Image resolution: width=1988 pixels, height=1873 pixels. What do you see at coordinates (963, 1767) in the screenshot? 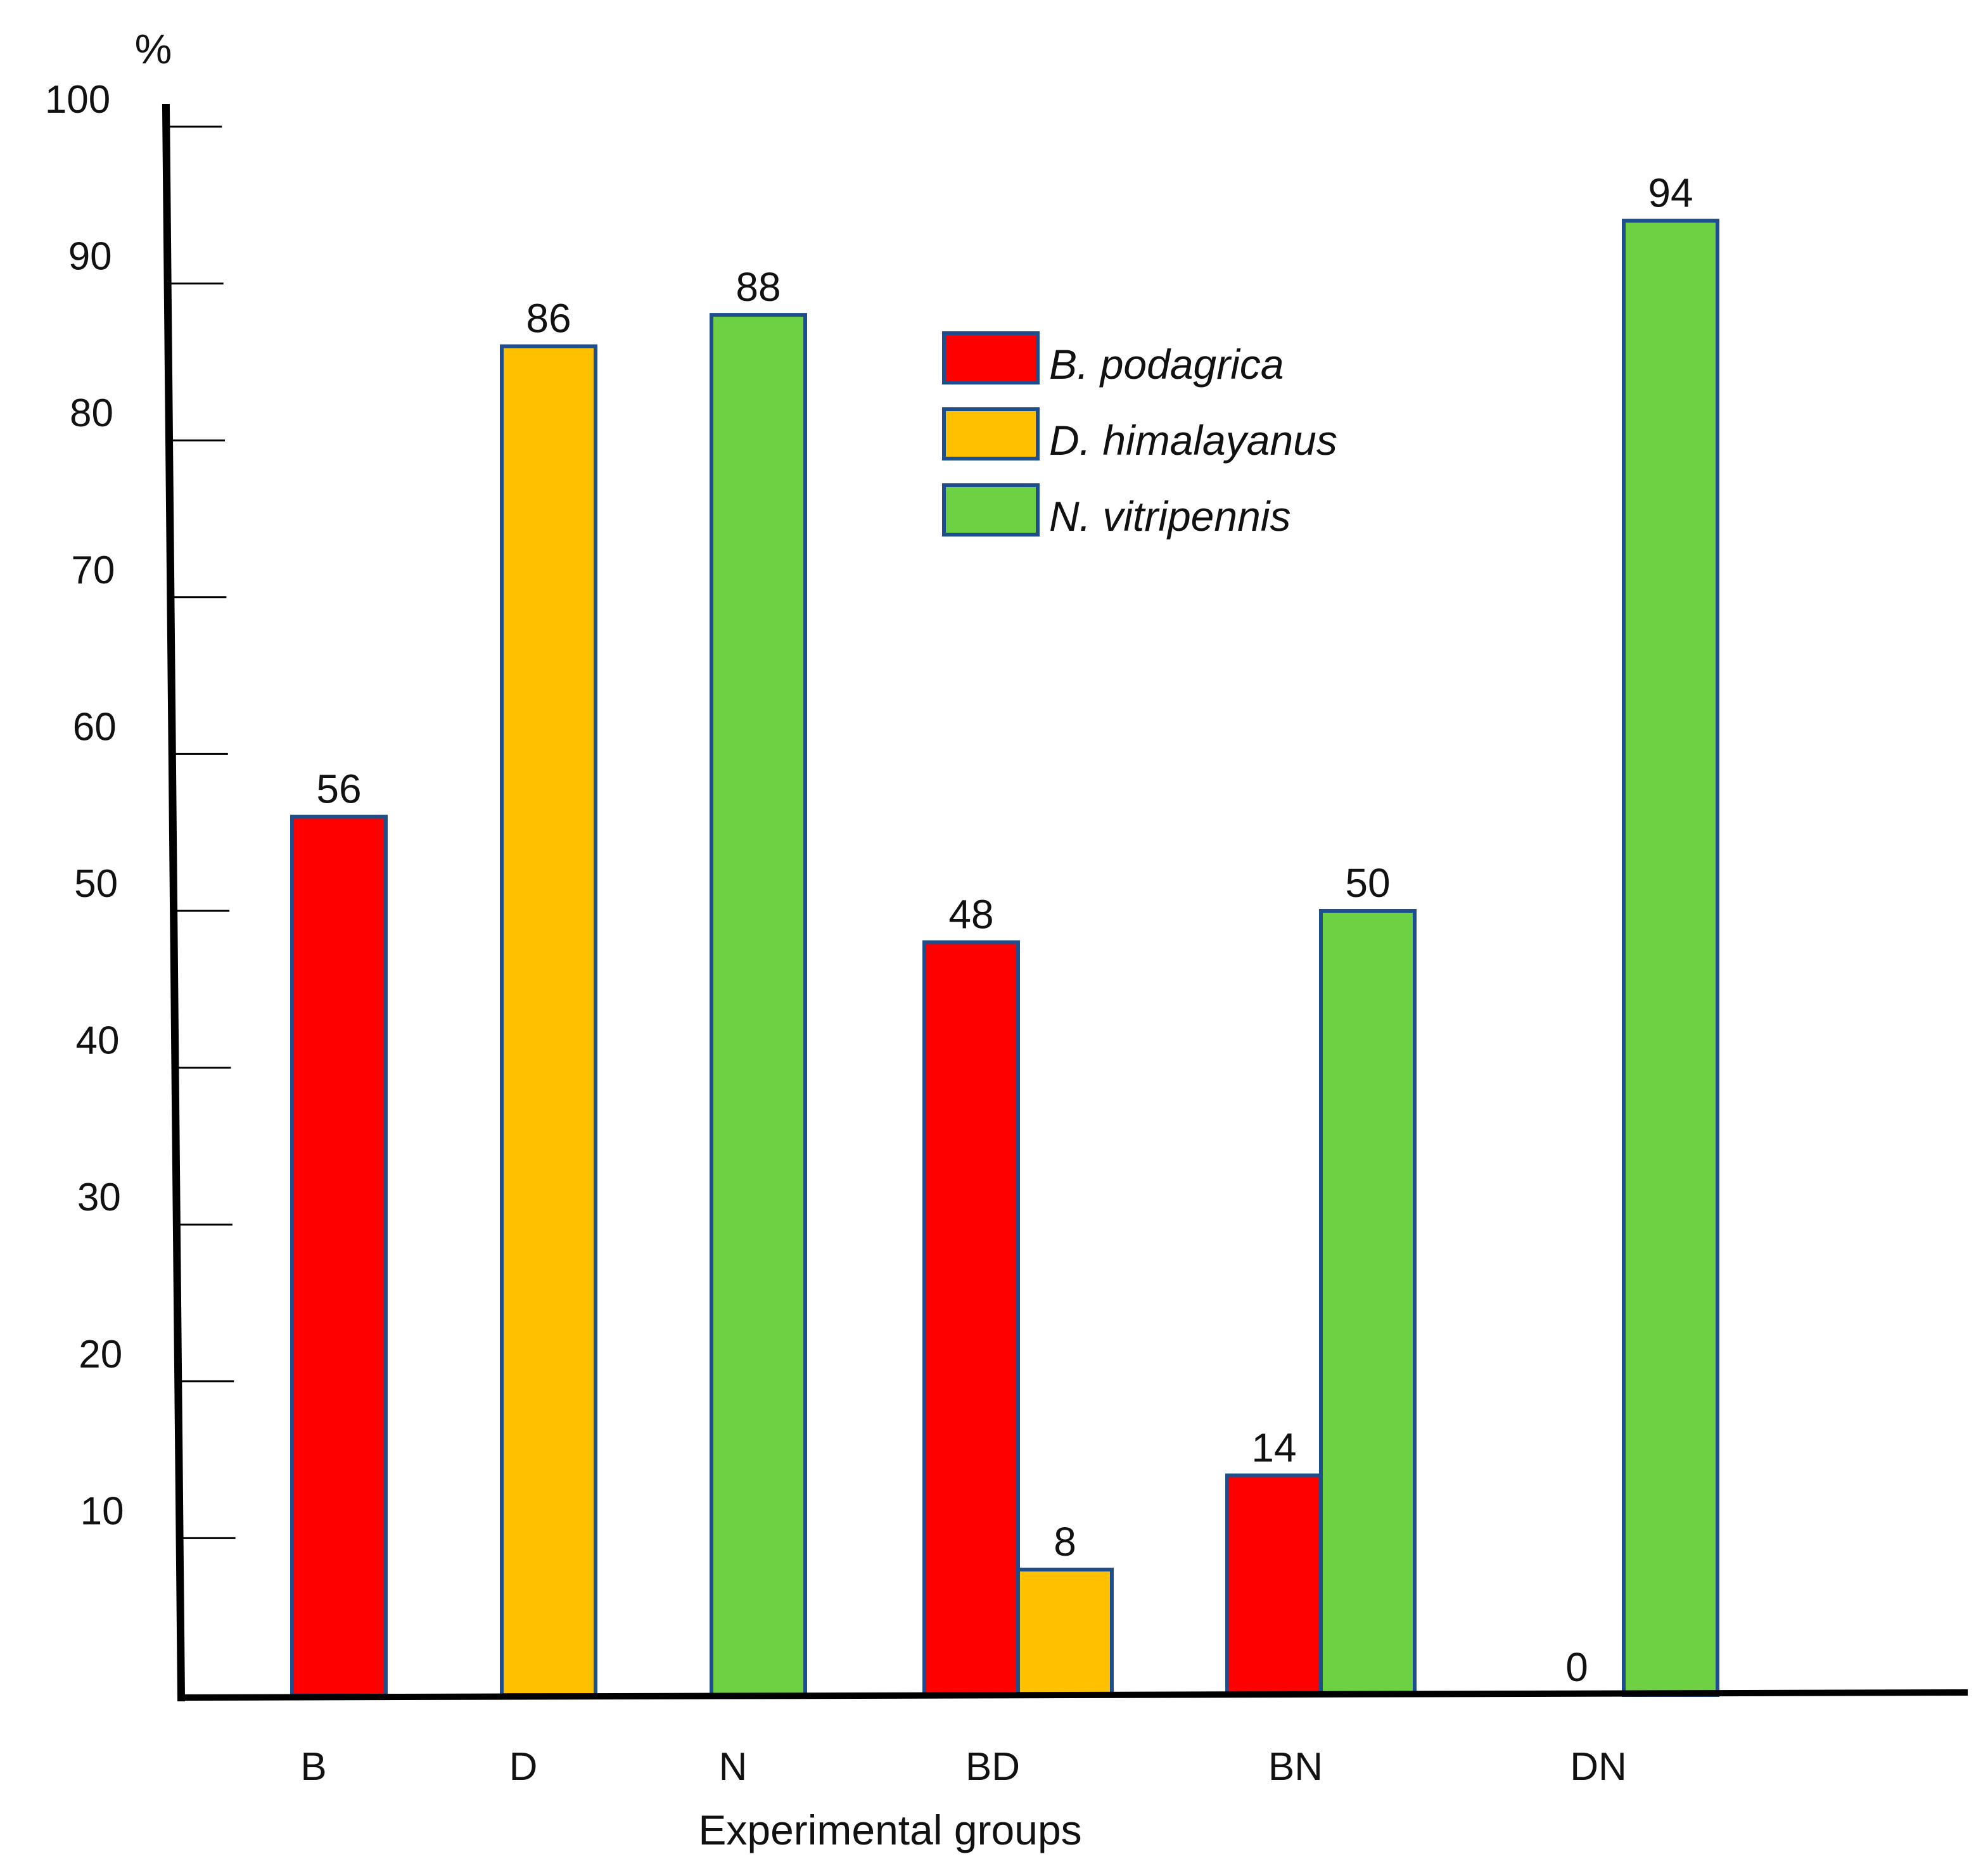
I see `x-tick-labels: B D N BD BN DN` at bounding box center [963, 1767].